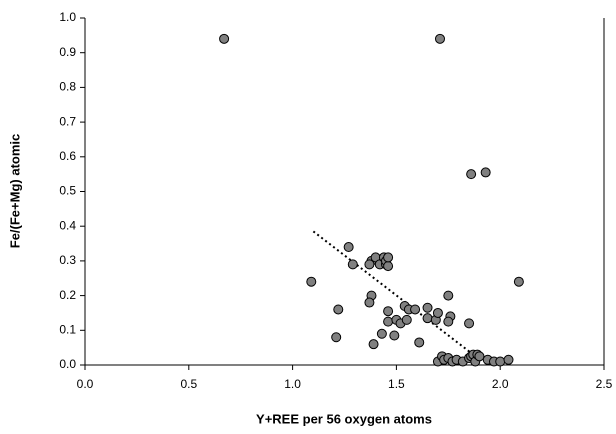  I want to click on x-tick-label: 2.0, so click(500, 384).